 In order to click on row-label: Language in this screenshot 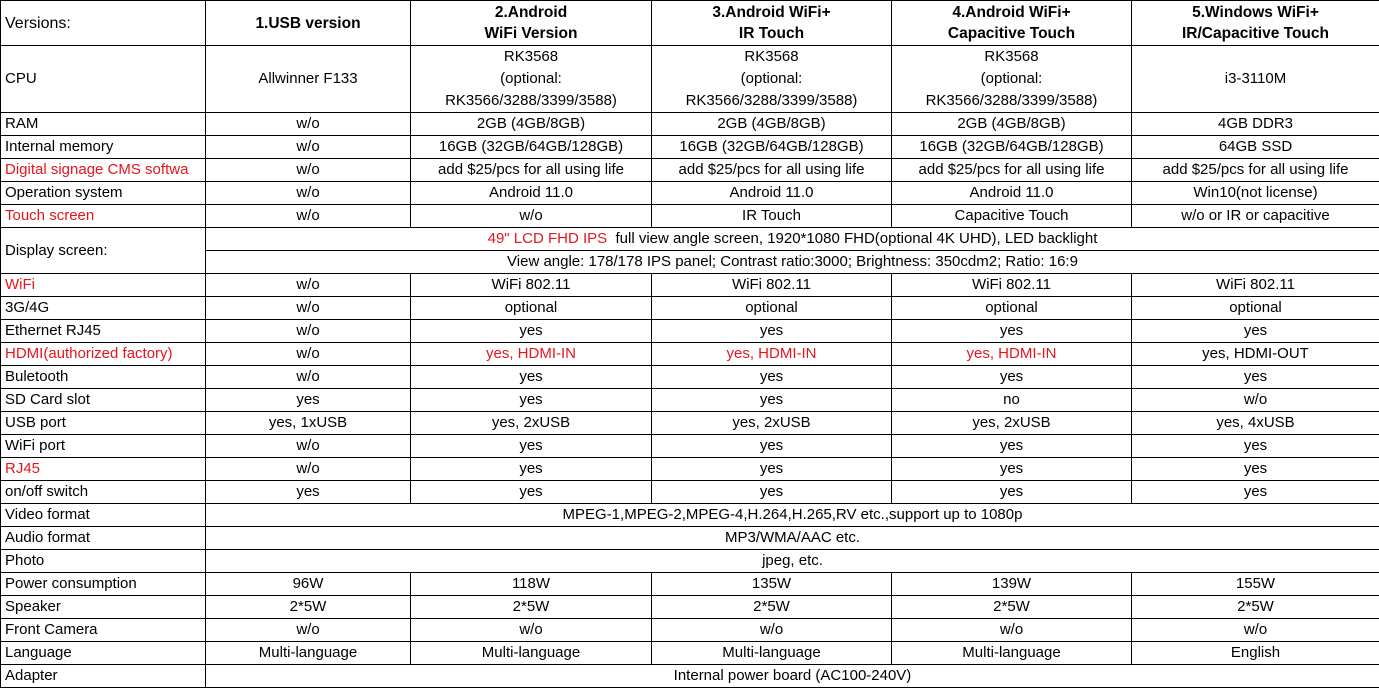, I will do `click(103, 653)`.